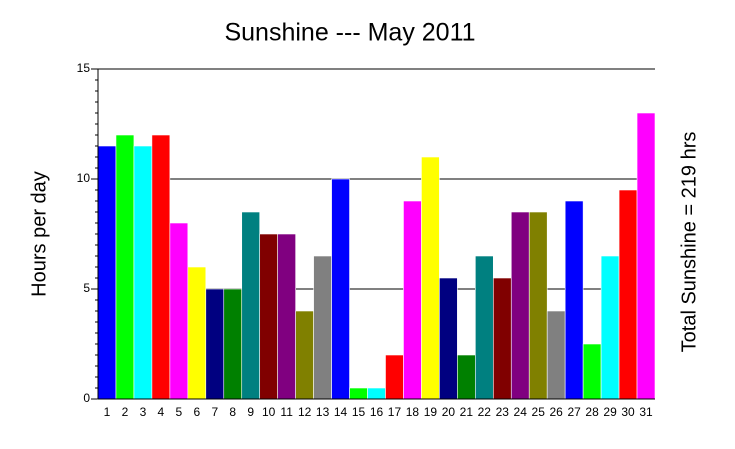 Image resolution: width=735 pixels, height=449 pixels. I want to click on x-tick-label: 24, so click(521, 412).